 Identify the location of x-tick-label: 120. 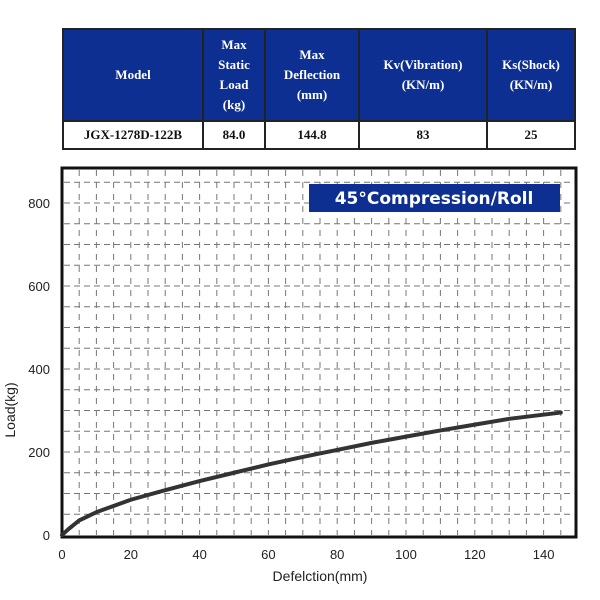
(475, 554).